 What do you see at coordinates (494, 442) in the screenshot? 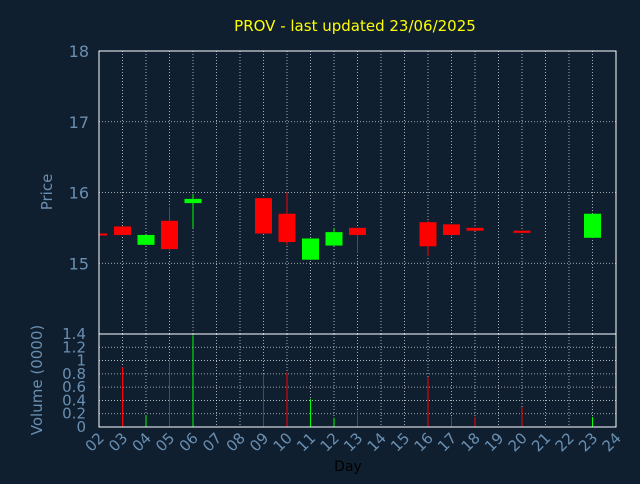
I see `x-tick-label: 19` at bounding box center [494, 442].